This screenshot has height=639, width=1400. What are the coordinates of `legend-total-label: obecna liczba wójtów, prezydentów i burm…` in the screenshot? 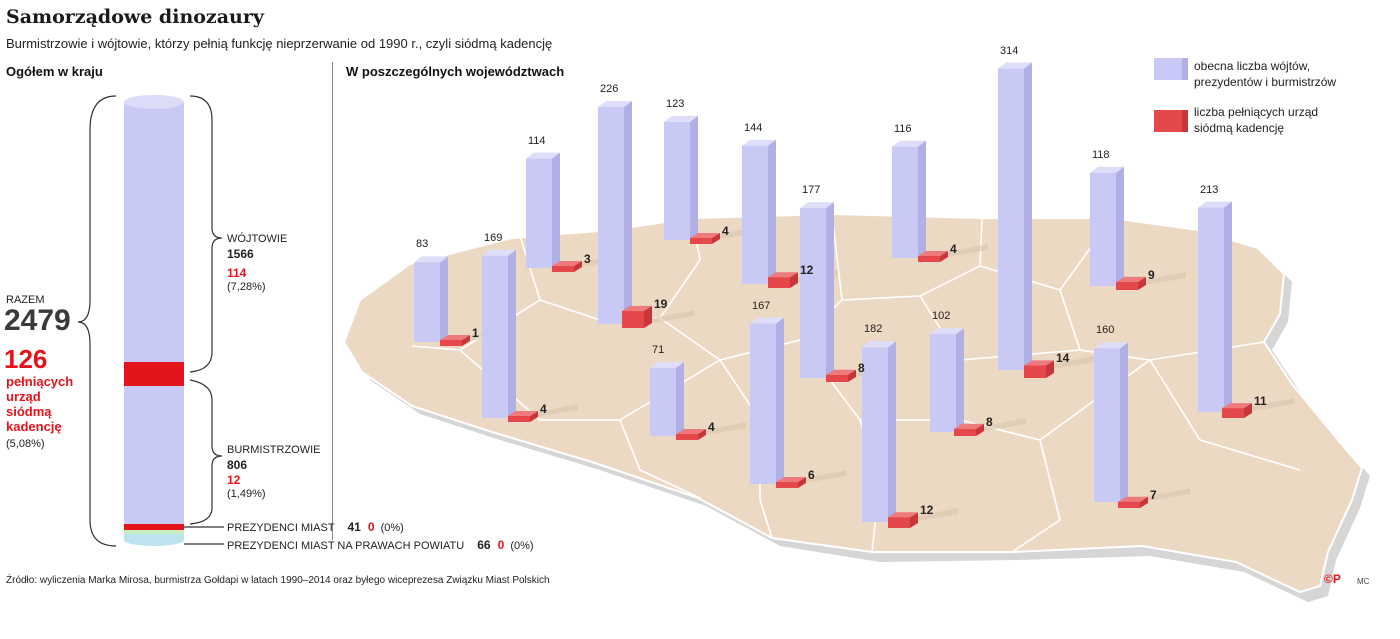 It's located at (1265, 74).